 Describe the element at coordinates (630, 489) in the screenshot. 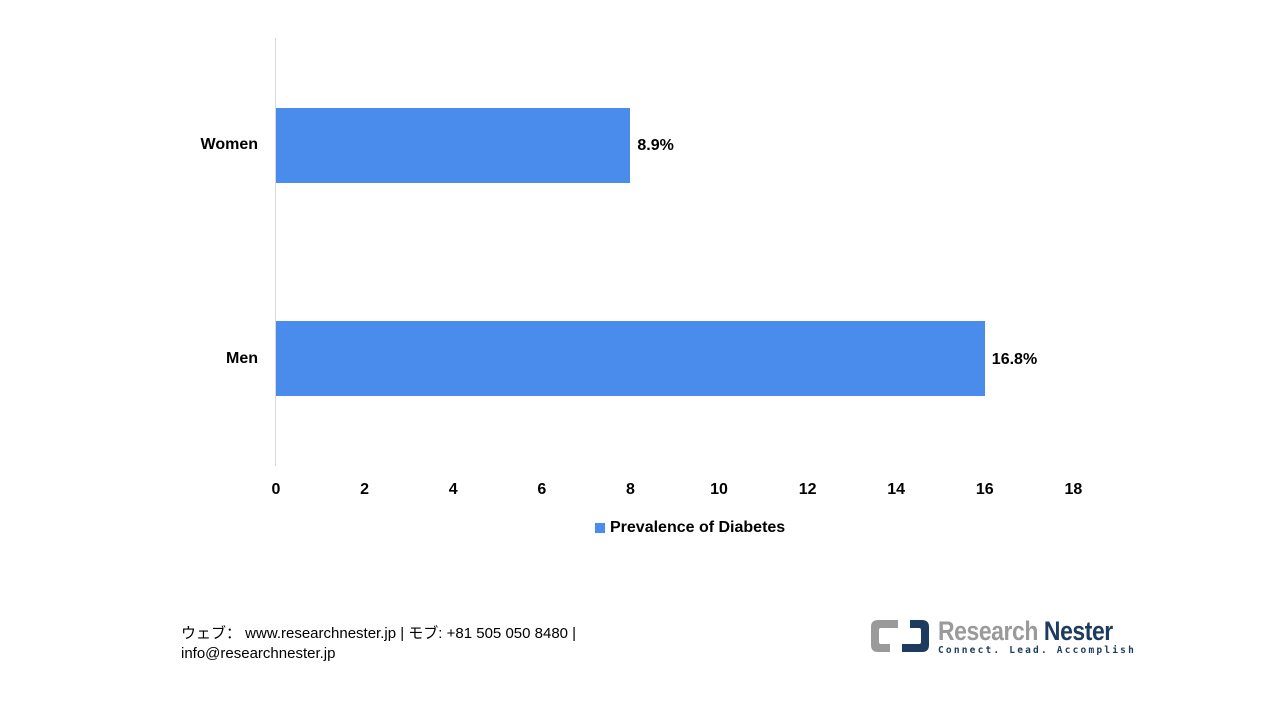

I see `tick-label: 8` at that location.